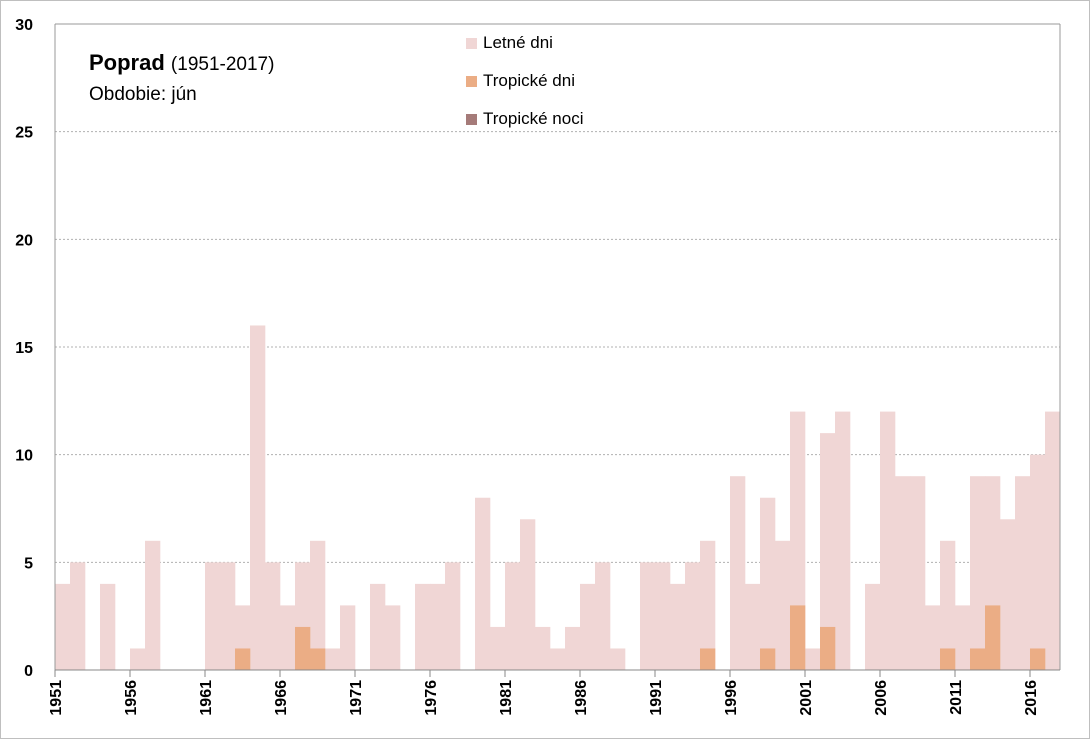 This screenshot has height=739, width=1090. Describe the element at coordinates (222, 64) in the screenshot. I see `title-range: (1951-2017)` at that location.